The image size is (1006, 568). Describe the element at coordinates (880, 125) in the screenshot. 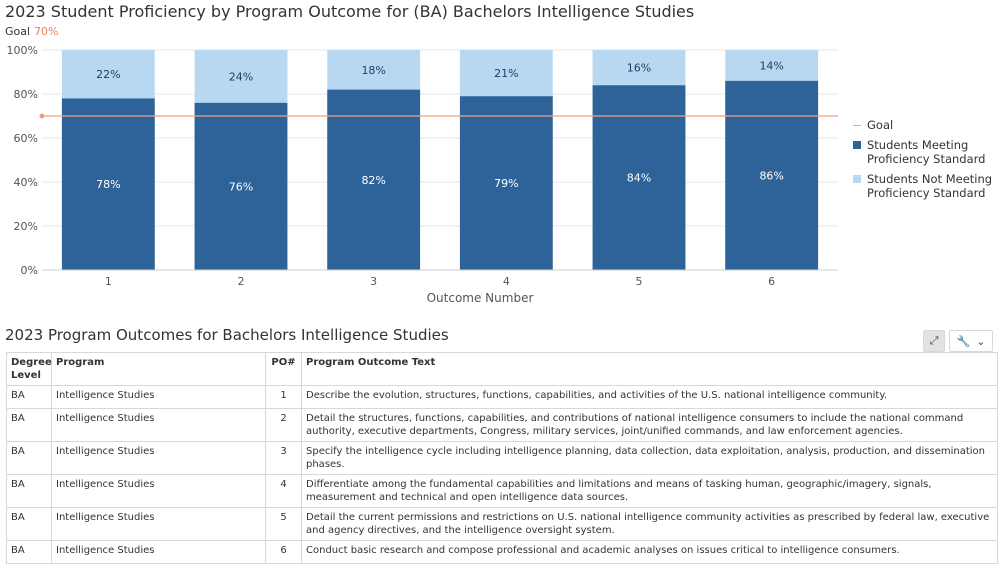

I see `legend-goal-label: Goal` at that location.